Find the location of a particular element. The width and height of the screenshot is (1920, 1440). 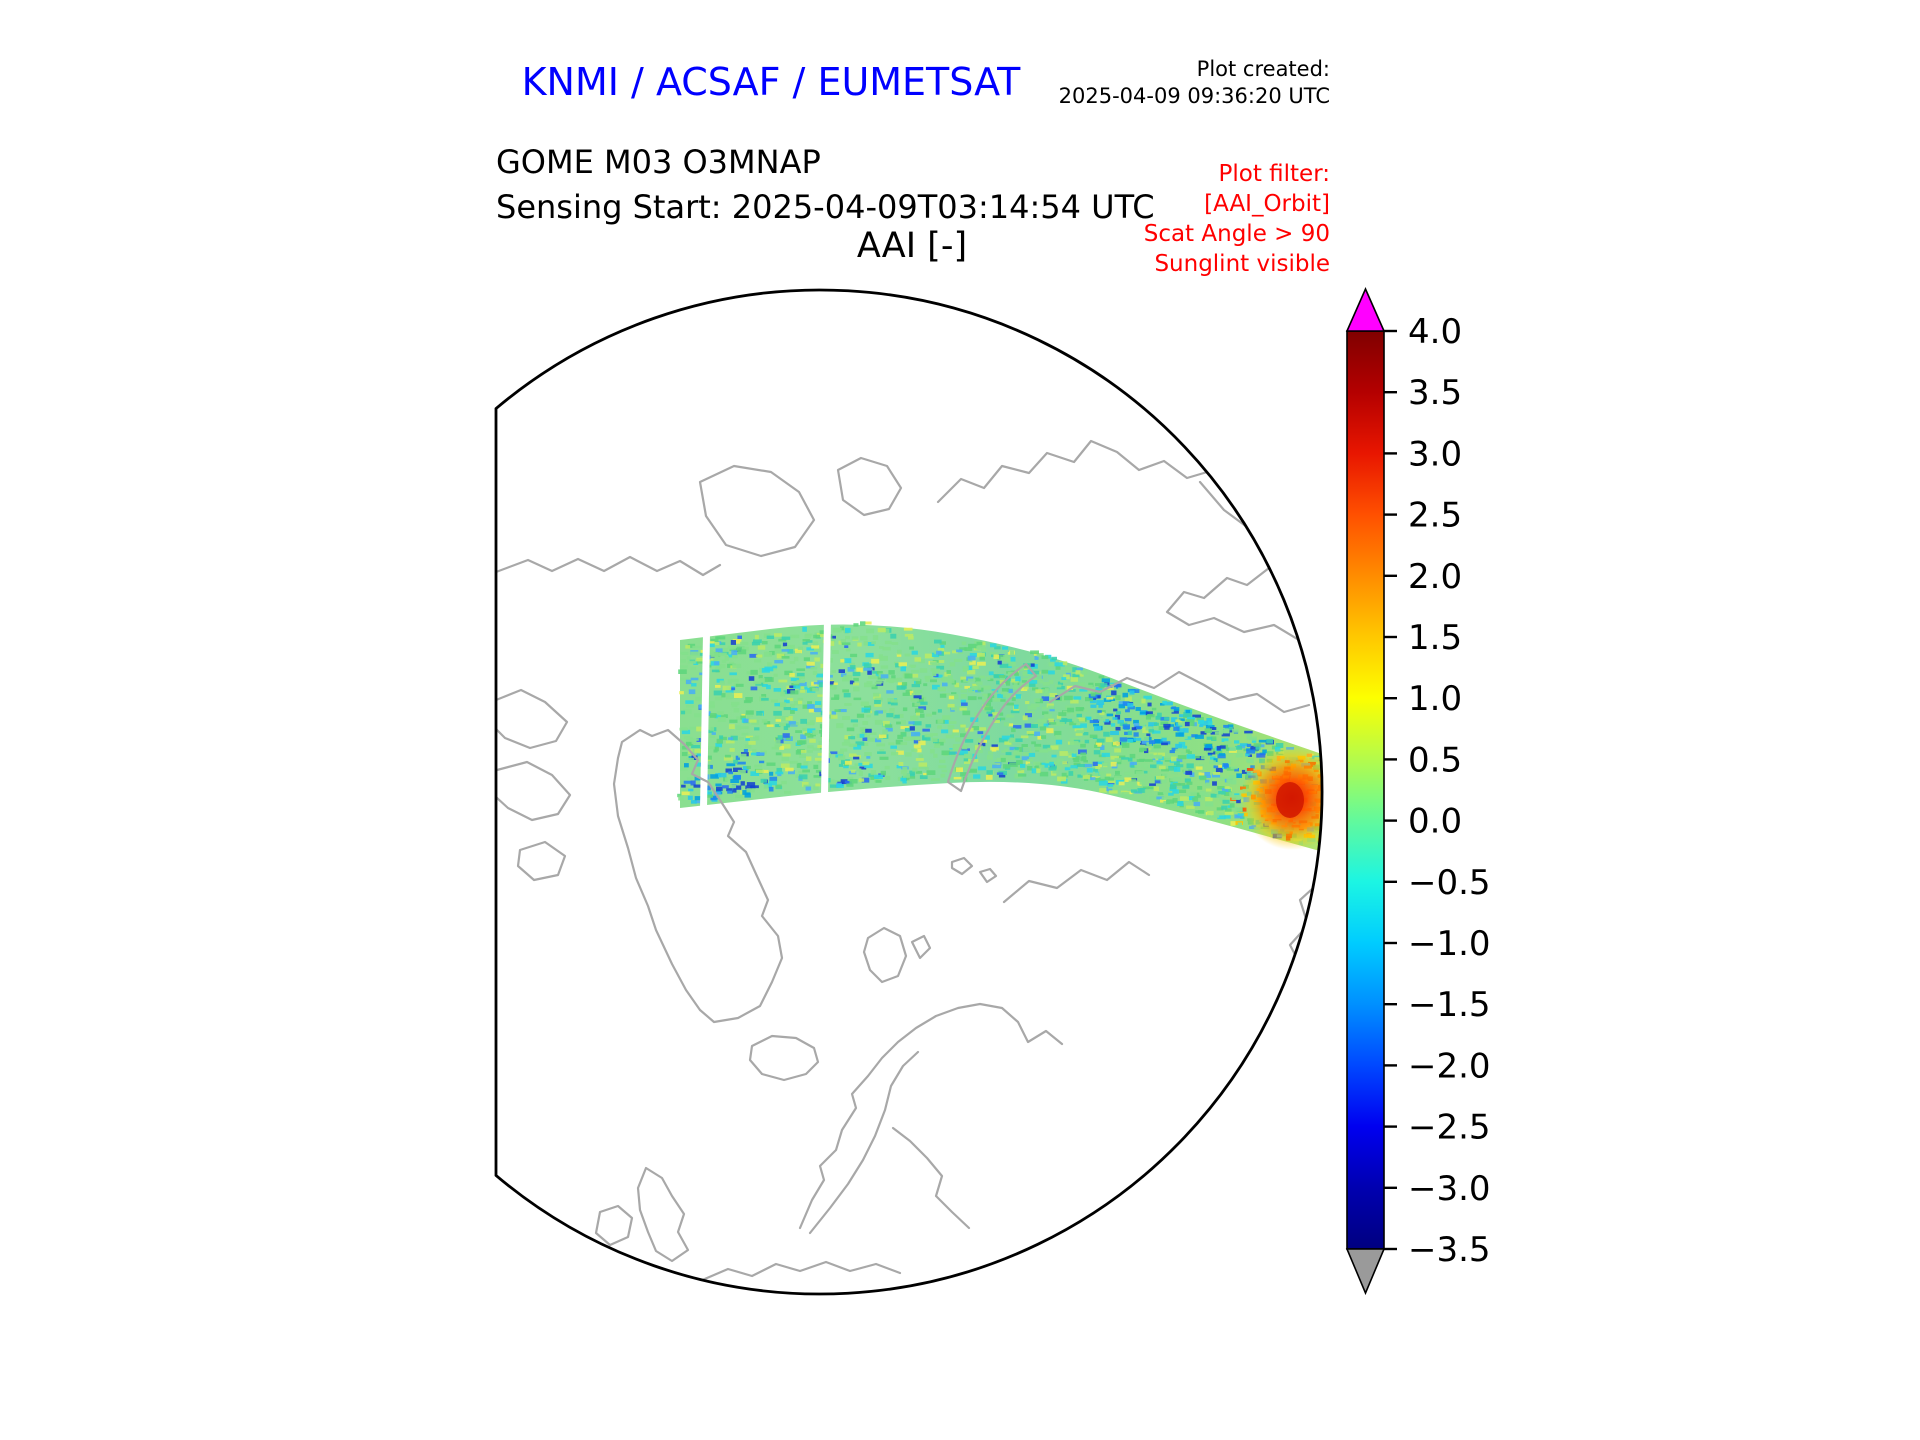

filter-line-3: Sunglint visible is located at coordinates (1242, 263).